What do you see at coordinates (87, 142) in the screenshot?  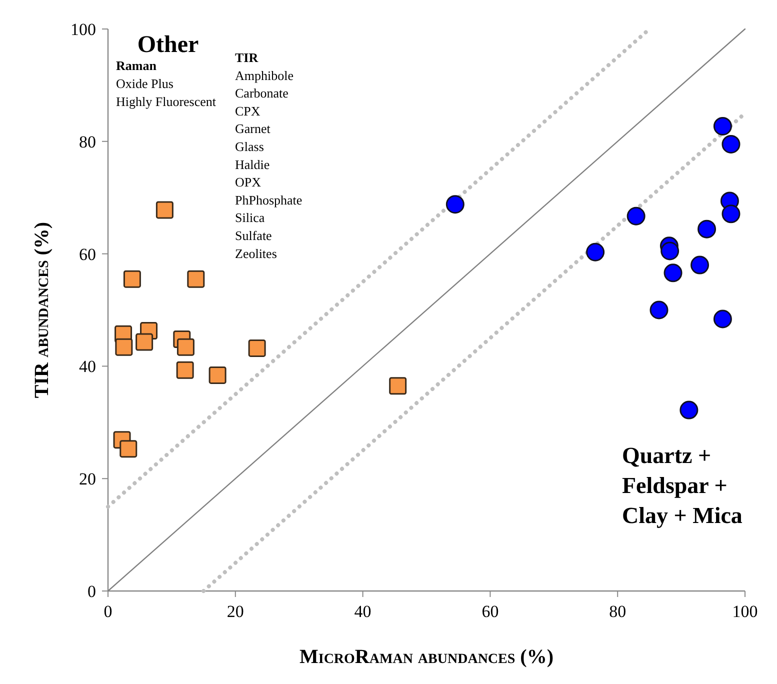 I see `y-tick-label: 80` at bounding box center [87, 142].